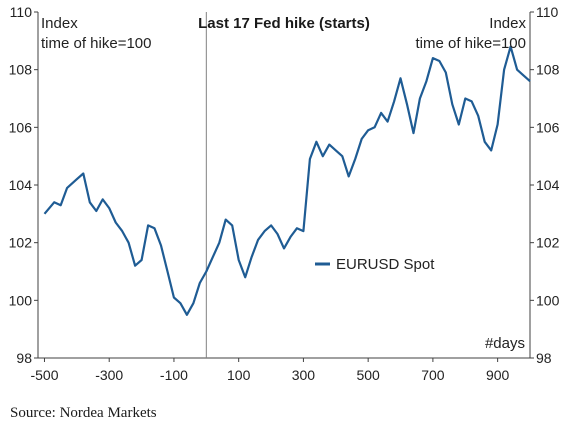 This screenshot has width=576, height=436. Describe the element at coordinates (174, 375) in the screenshot. I see `x-tick-label: -100` at that location.